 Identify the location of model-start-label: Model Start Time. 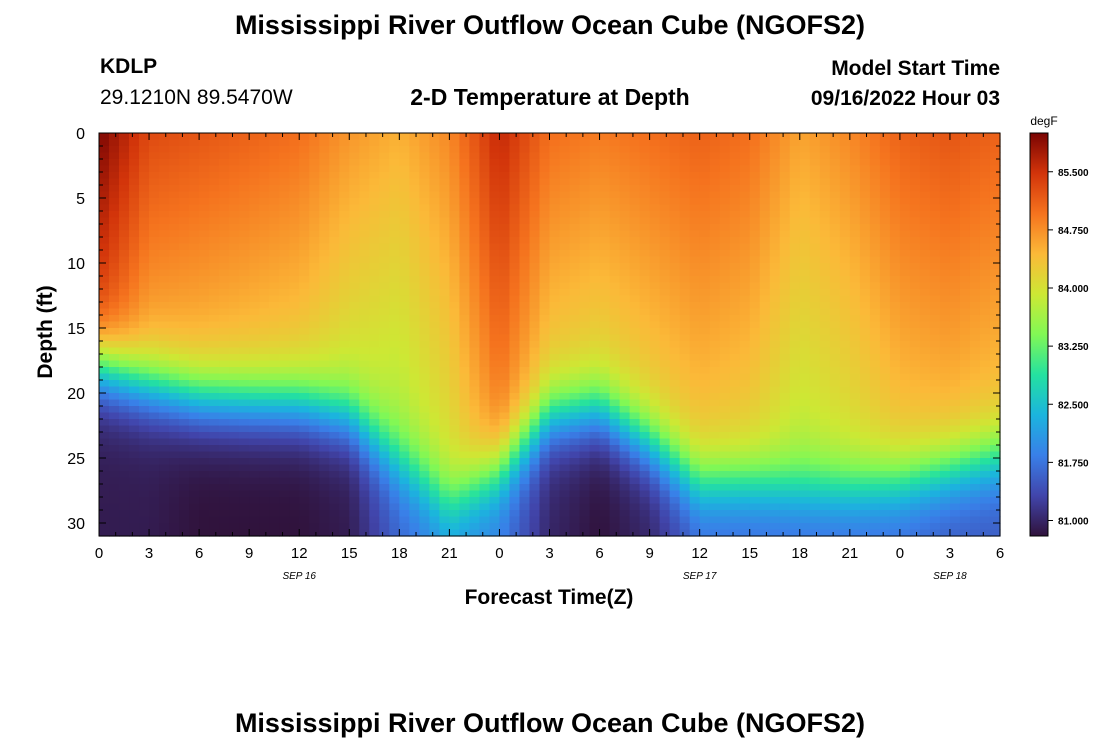
(915, 68).